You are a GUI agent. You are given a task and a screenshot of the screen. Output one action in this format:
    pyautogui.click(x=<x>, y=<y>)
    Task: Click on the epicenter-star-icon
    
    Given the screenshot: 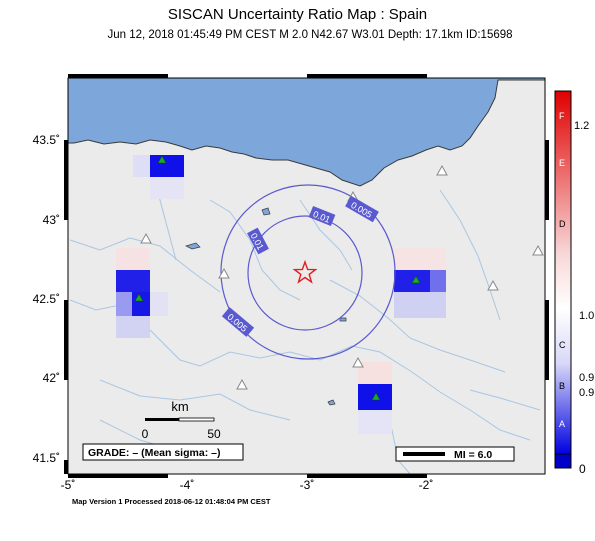 What is the action you would take?
    pyautogui.click(x=305, y=271)
    